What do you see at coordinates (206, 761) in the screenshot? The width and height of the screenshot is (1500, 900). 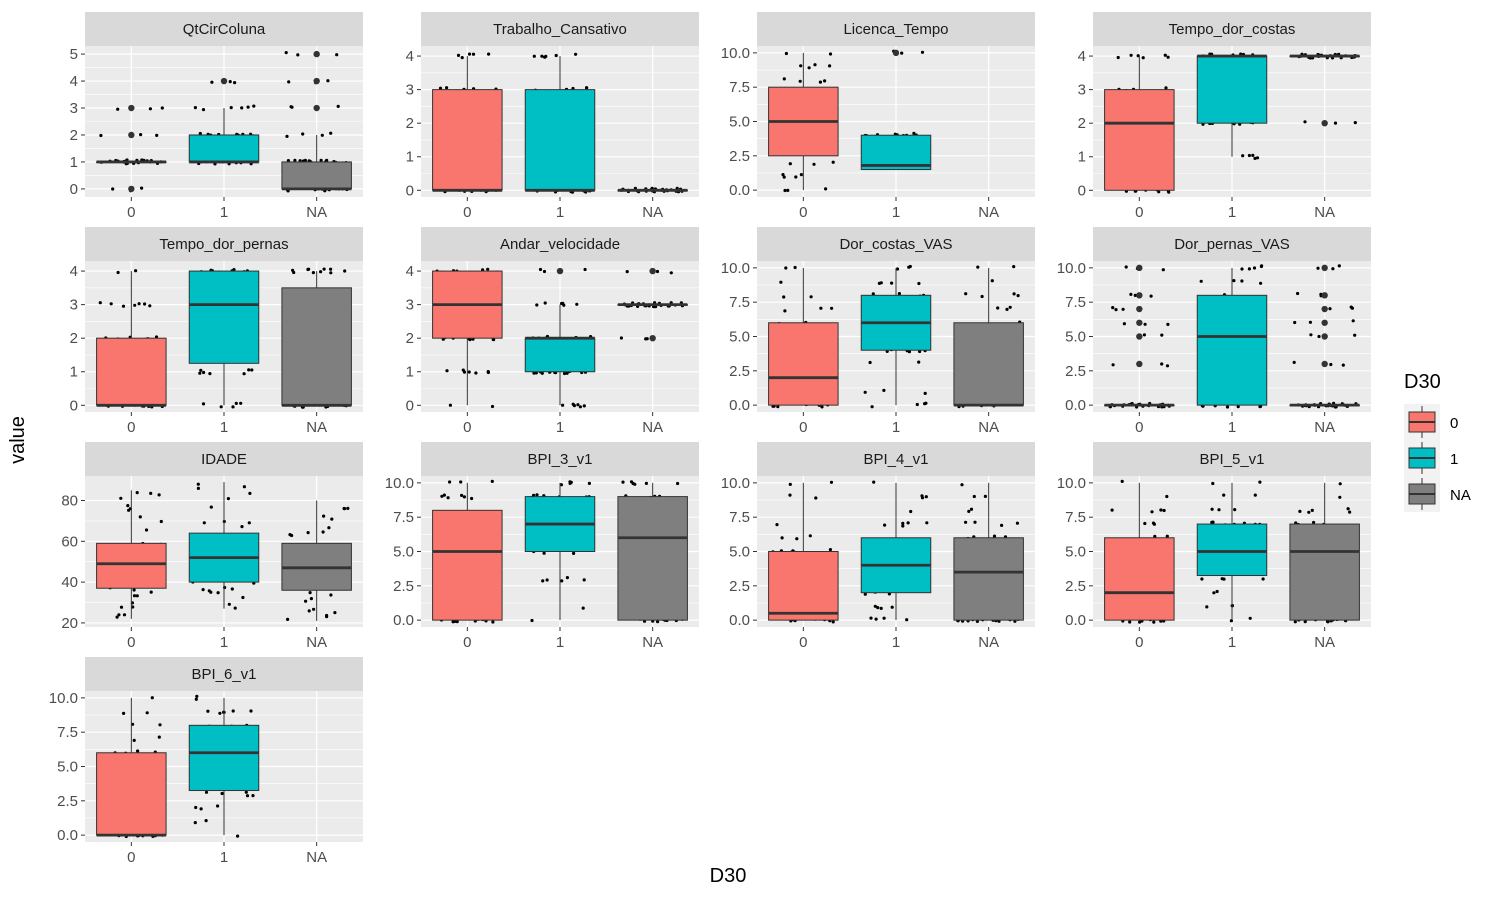 I see `facet-panel-BPI_6_v1: BPI_6_v1 0.0 2.5 5.0 7.5 10.0 0 1 NA` at bounding box center [206, 761].